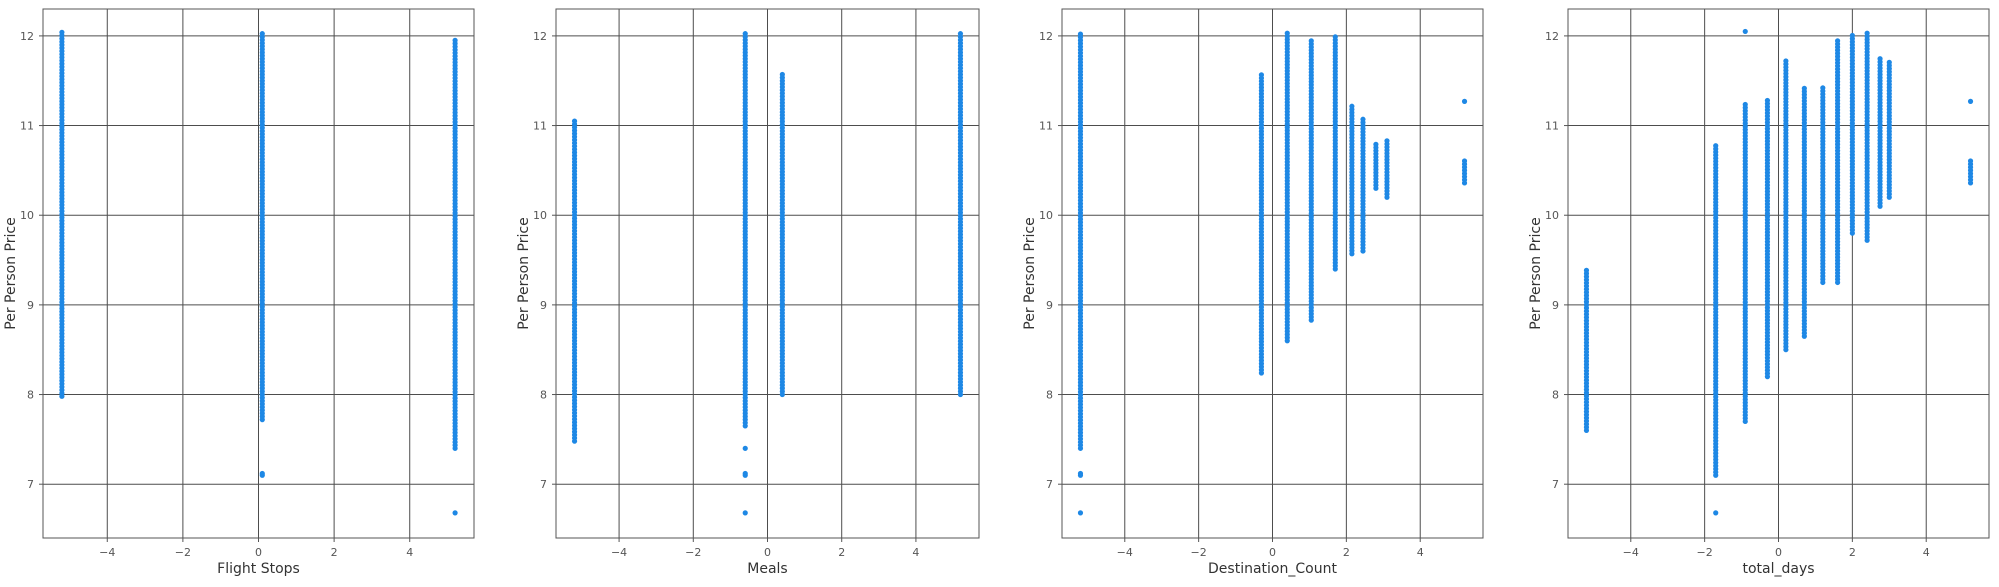 The height and width of the screenshot is (587, 1999). What do you see at coordinates (767, 569) in the screenshot?
I see `x-axis-label: Meals` at bounding box center [767, 569].